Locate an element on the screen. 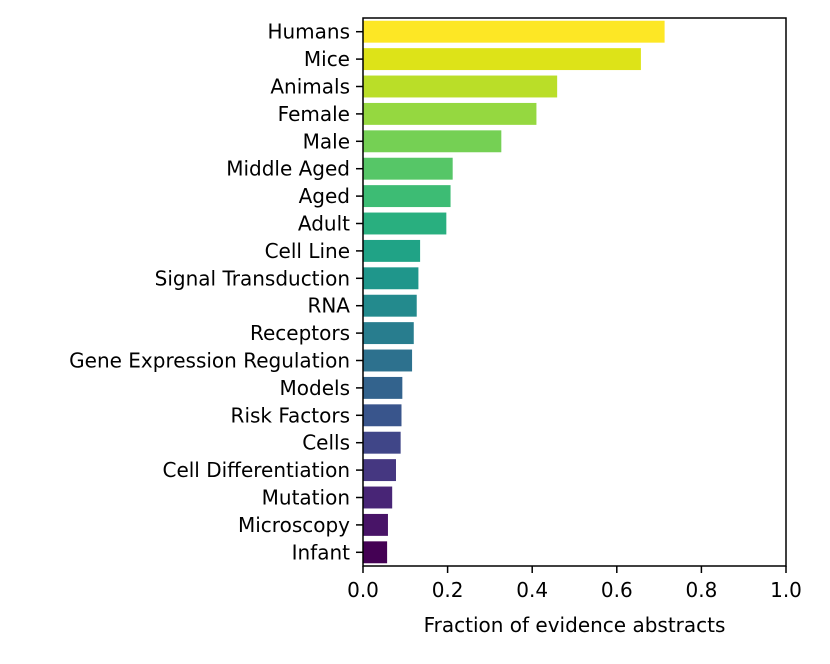 Image resolution: width=830 pixels, height=664 pixels. category-label: Models is located at coordinates (315, 388).